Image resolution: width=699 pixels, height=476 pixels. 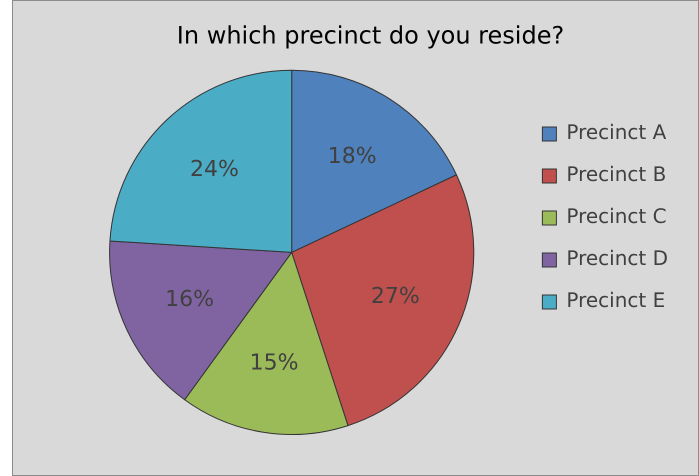 I want to click on legend-label: Precinct C, so click(x=616, y=216).